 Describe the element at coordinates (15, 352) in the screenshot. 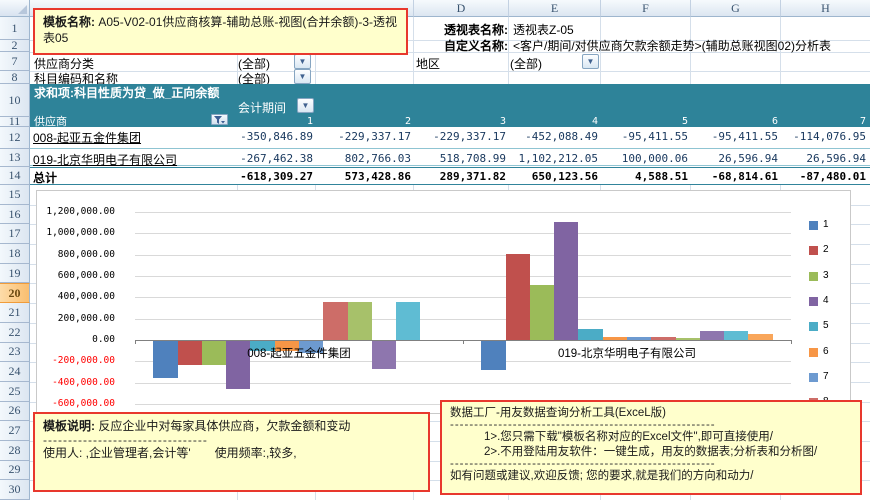

I see `row-header-23: 23` at that location.